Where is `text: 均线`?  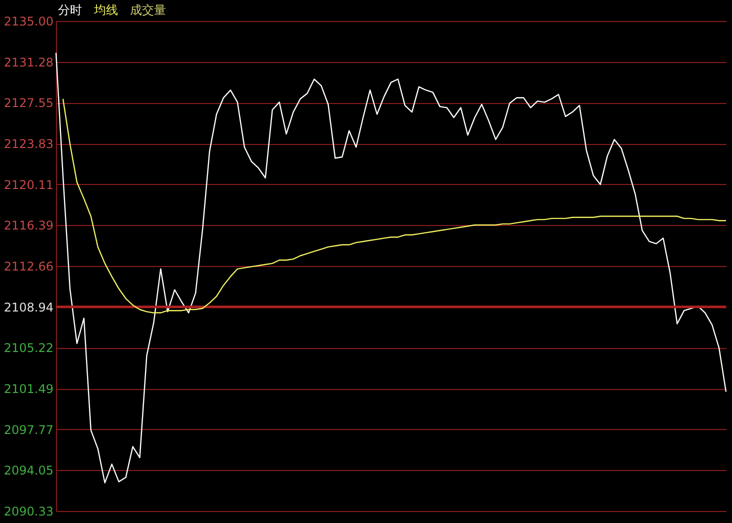
text: 均线 is located at coordinates (105, 10).